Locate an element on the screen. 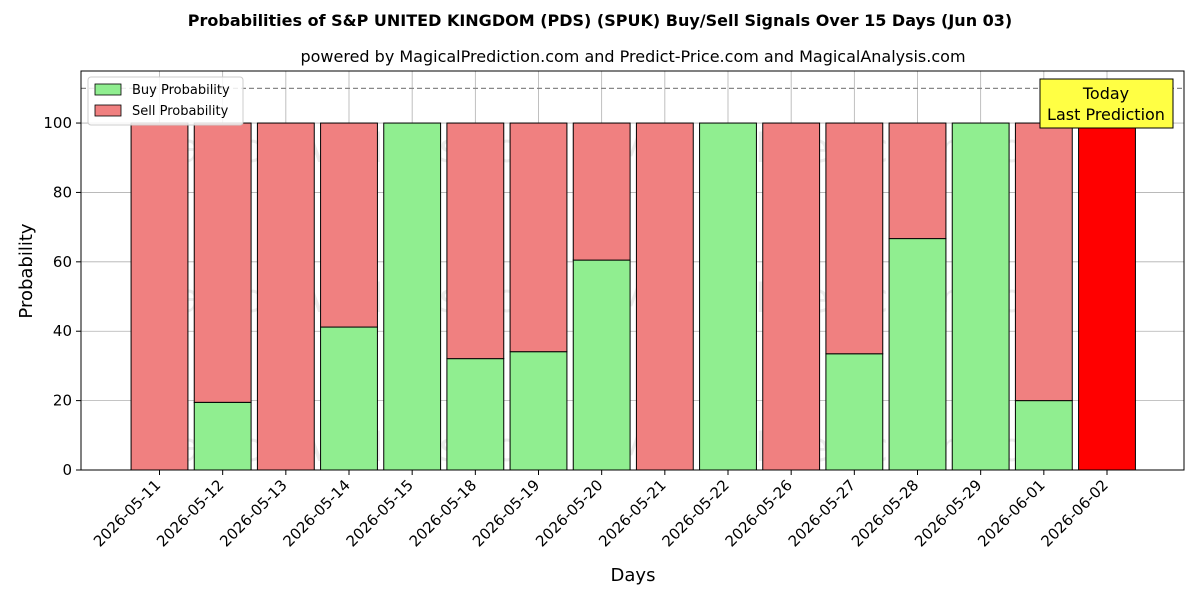 Image resolution: width=1200 pixels, height=600 pixels. x-tick-label: 2026-05-22 is located at coordinates (695, 513).